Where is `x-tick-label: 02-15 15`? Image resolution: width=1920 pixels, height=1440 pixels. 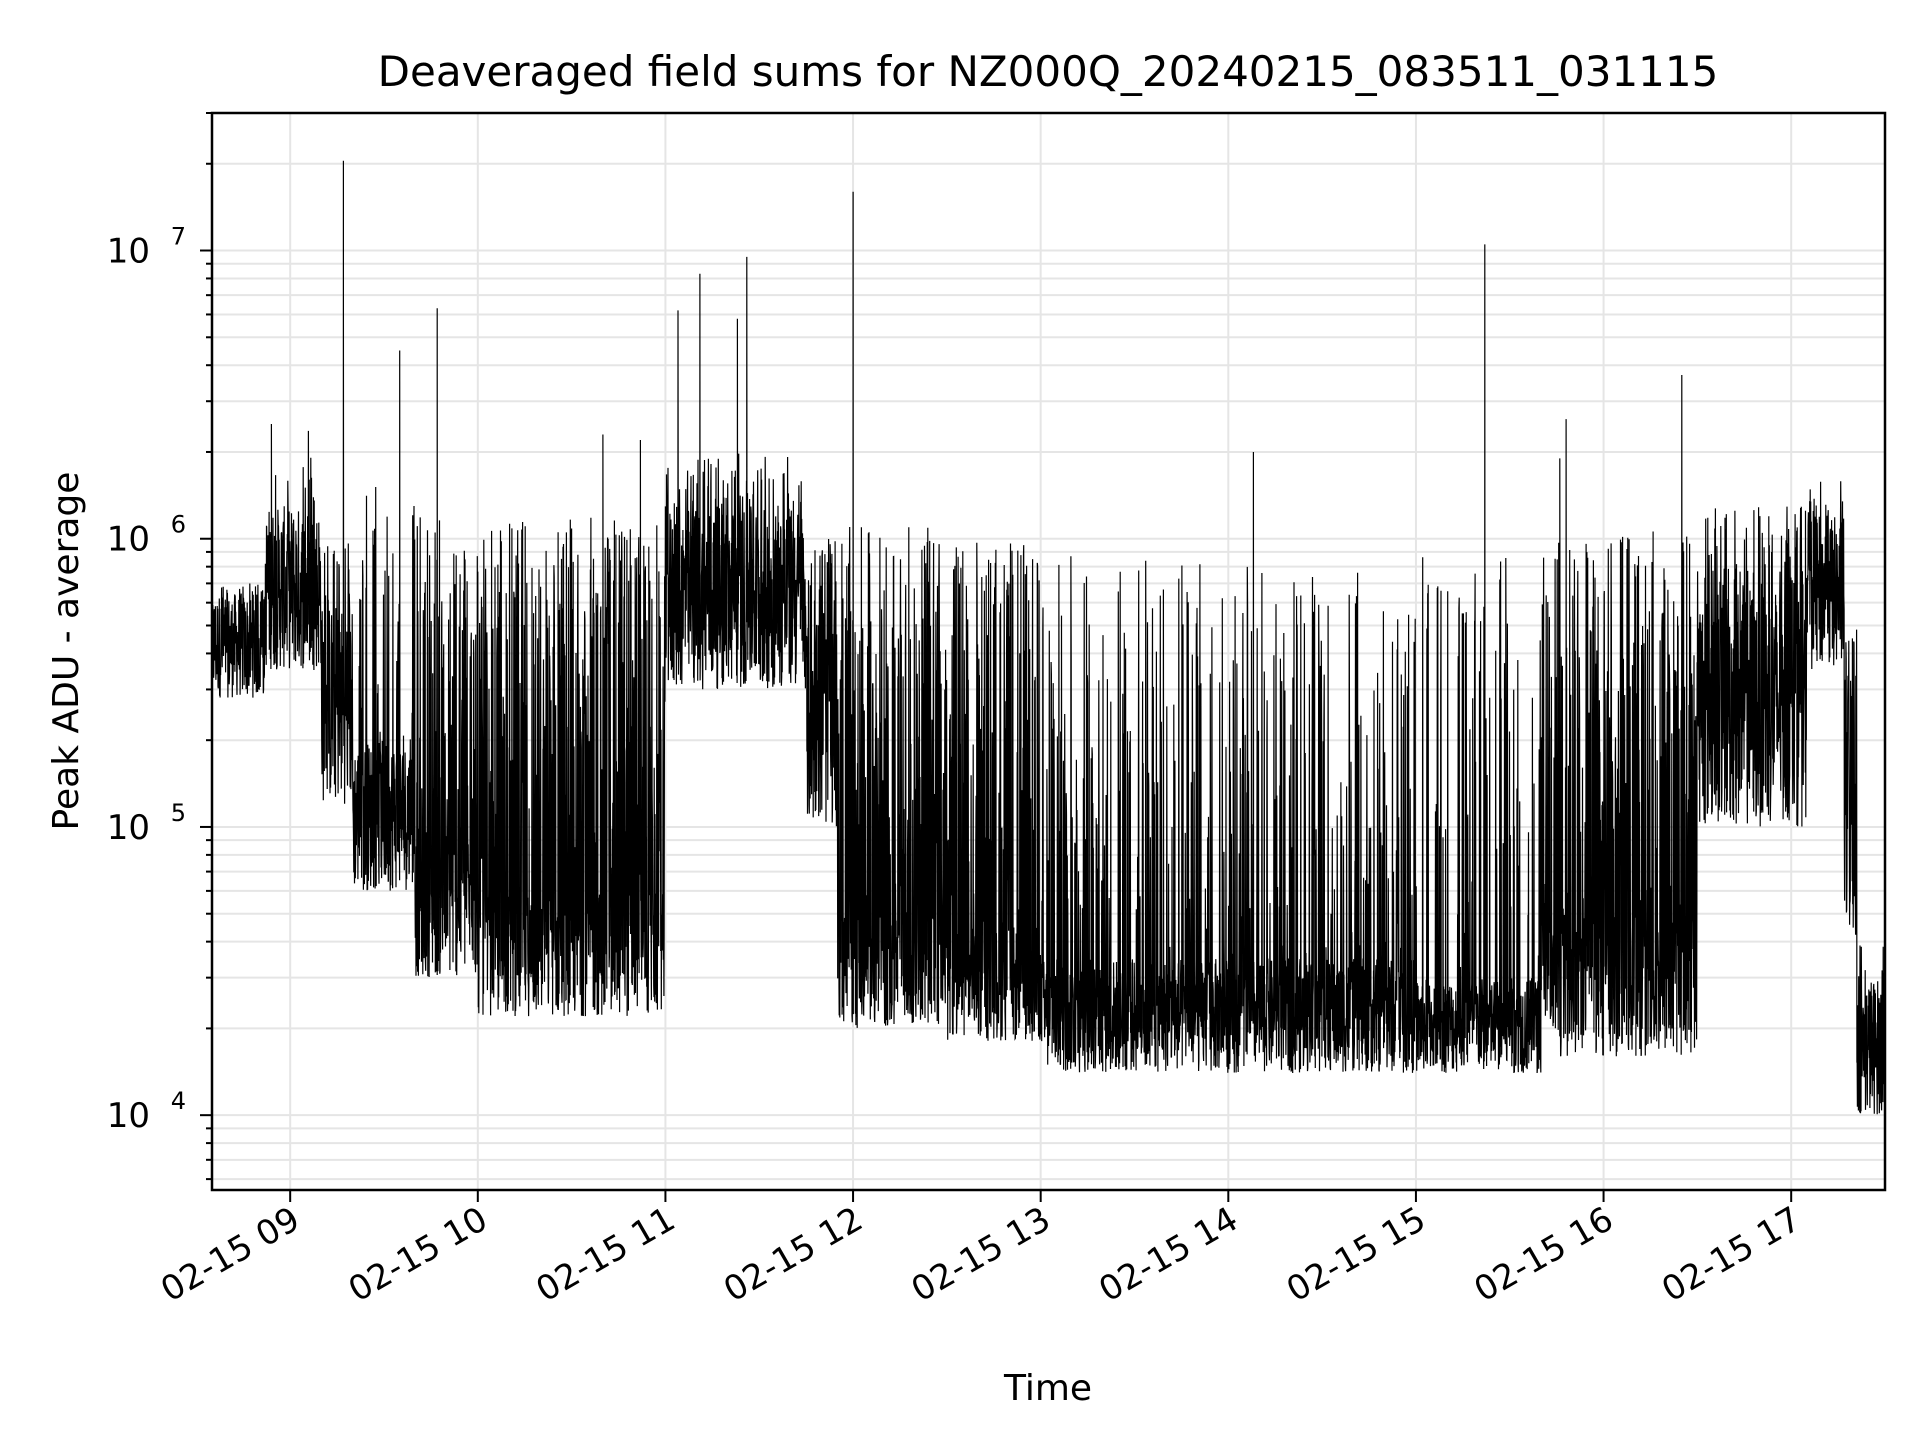 x-tick-label: 02-15 15 is located at coordinates (1356, 1254).